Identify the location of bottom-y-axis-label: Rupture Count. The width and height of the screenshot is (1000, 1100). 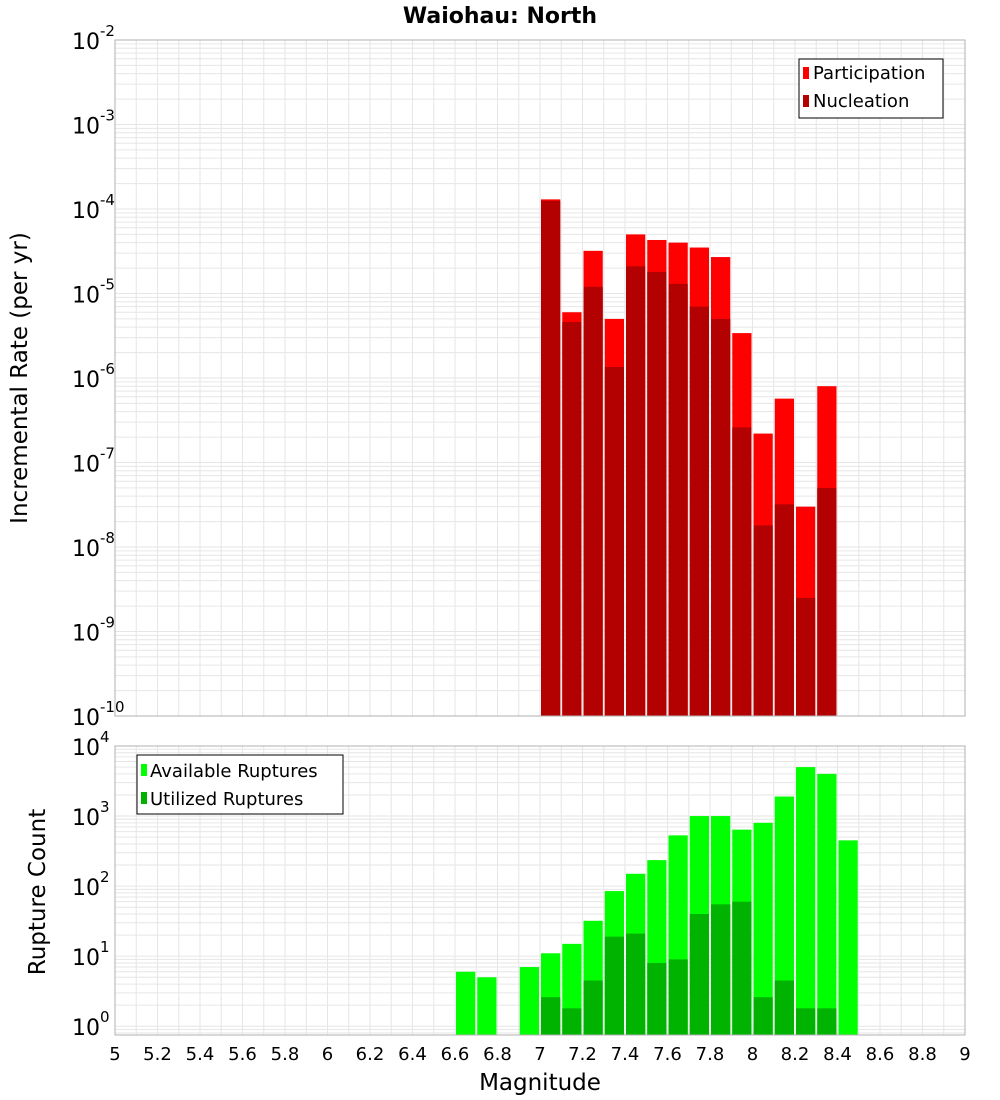
(38, 892).